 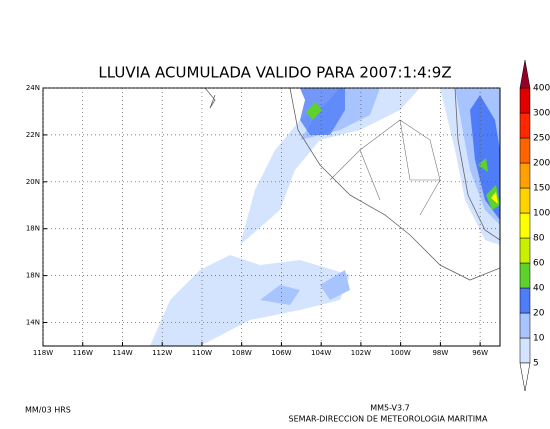 I want to click on footer-left: MM/03 HRS, so click(x=48, y=410).